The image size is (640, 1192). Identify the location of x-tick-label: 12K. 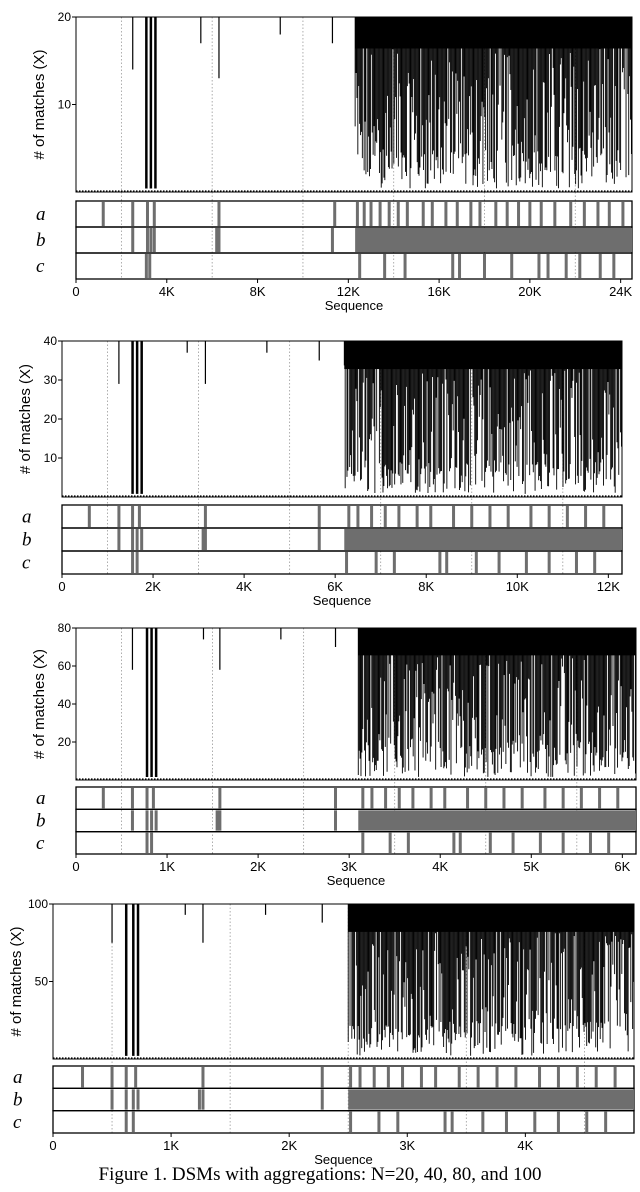
(348, 291).